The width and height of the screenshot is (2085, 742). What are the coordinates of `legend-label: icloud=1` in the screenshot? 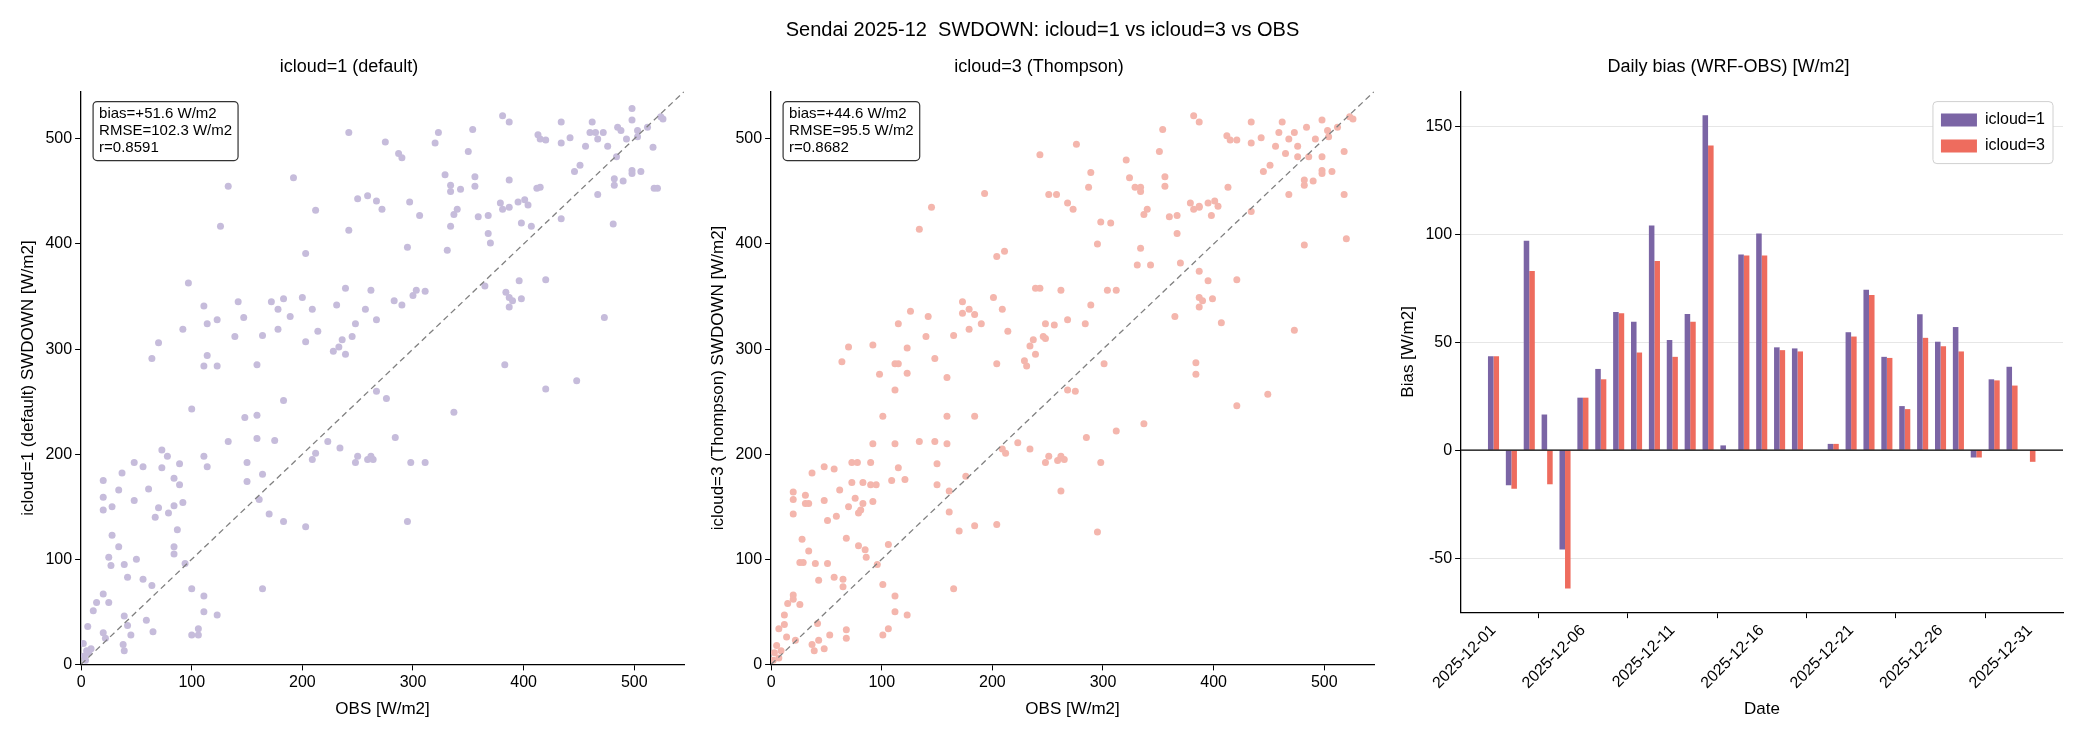 It's located at (2015, 119).